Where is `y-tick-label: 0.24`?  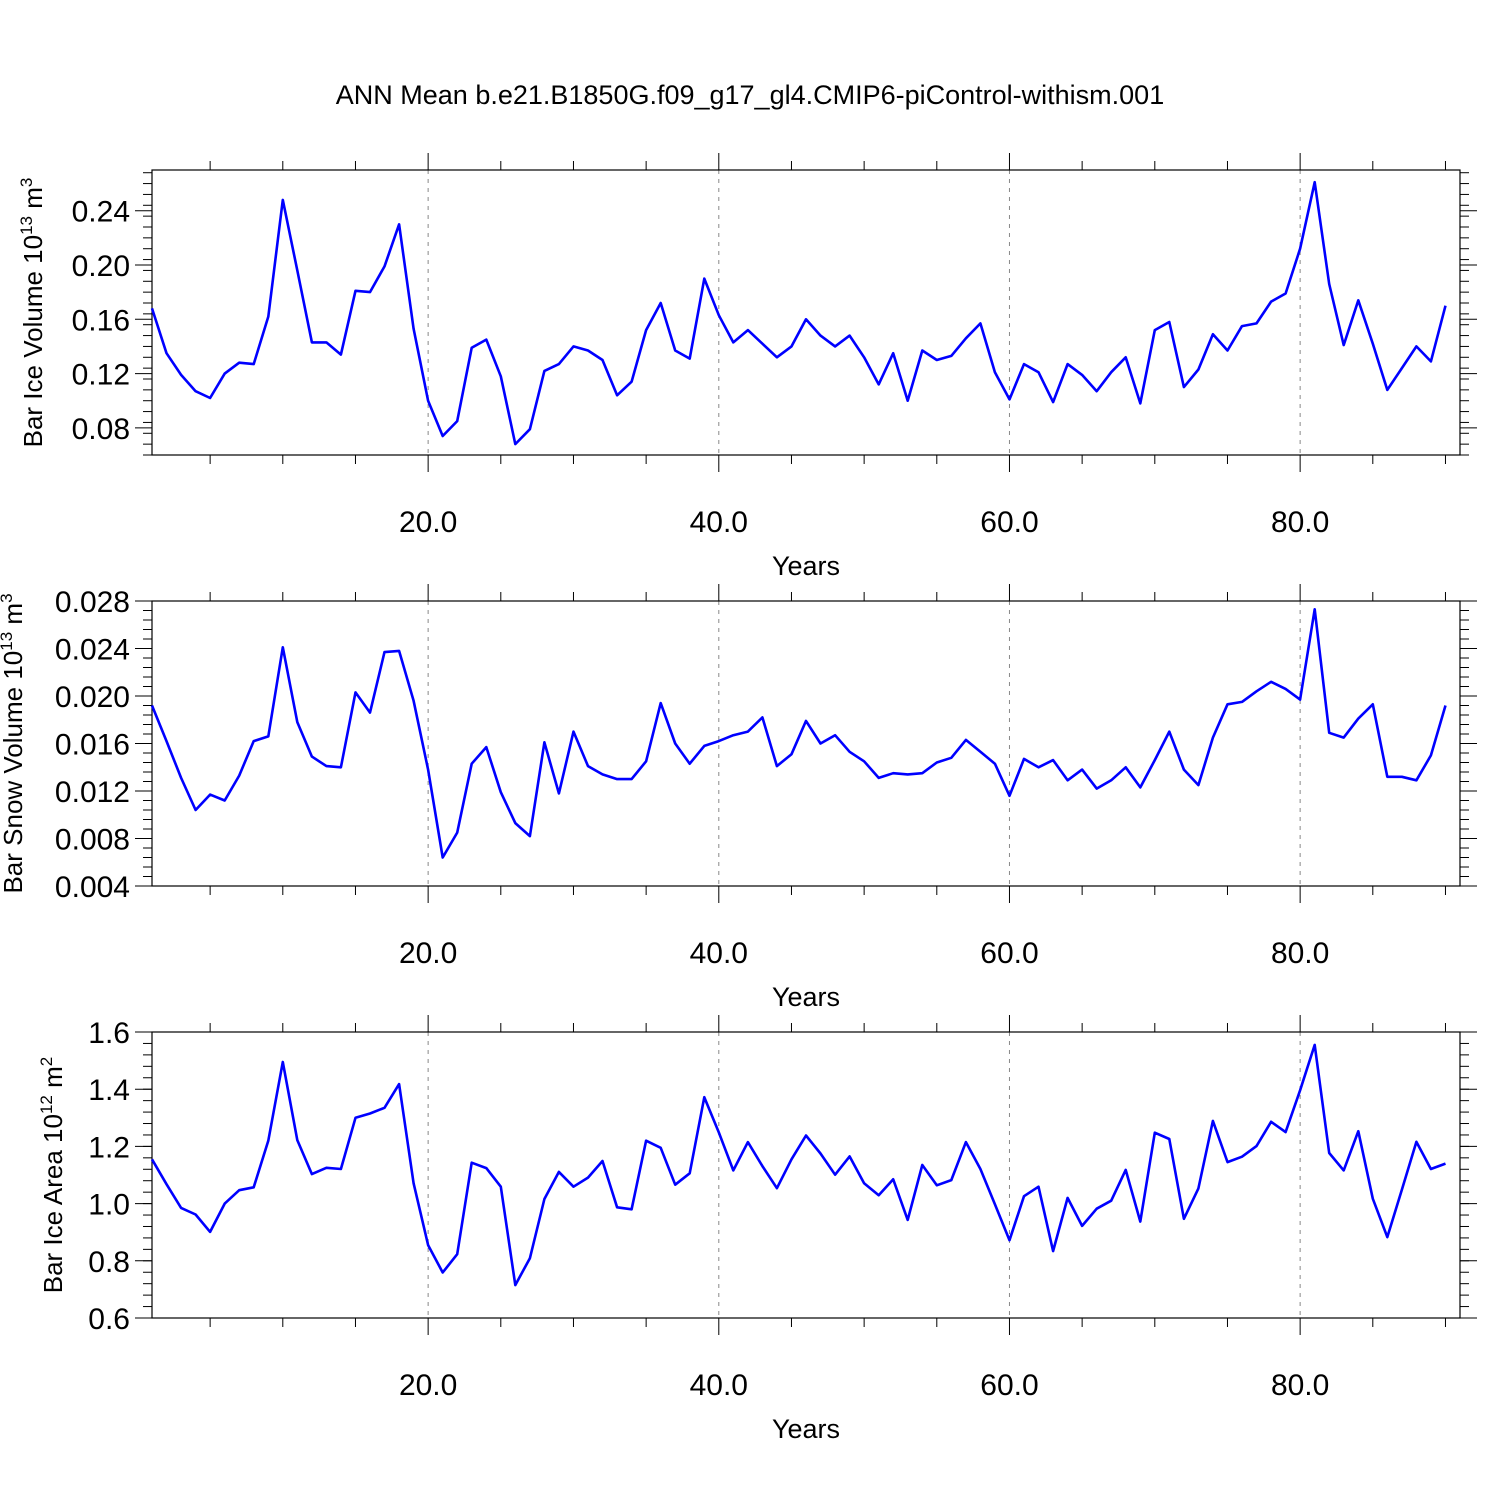 y-tick-label: 0.24 is located at coordinates (101, 212).